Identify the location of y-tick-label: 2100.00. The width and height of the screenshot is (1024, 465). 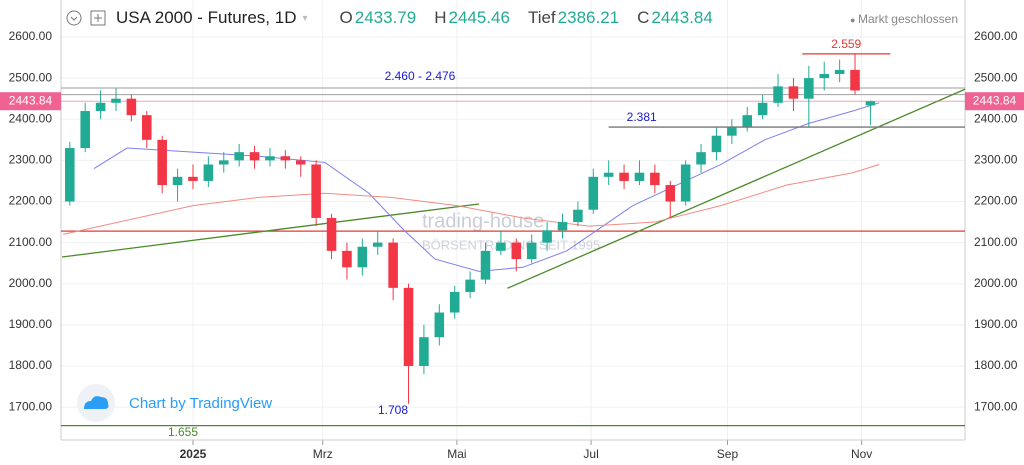
(31, 242).